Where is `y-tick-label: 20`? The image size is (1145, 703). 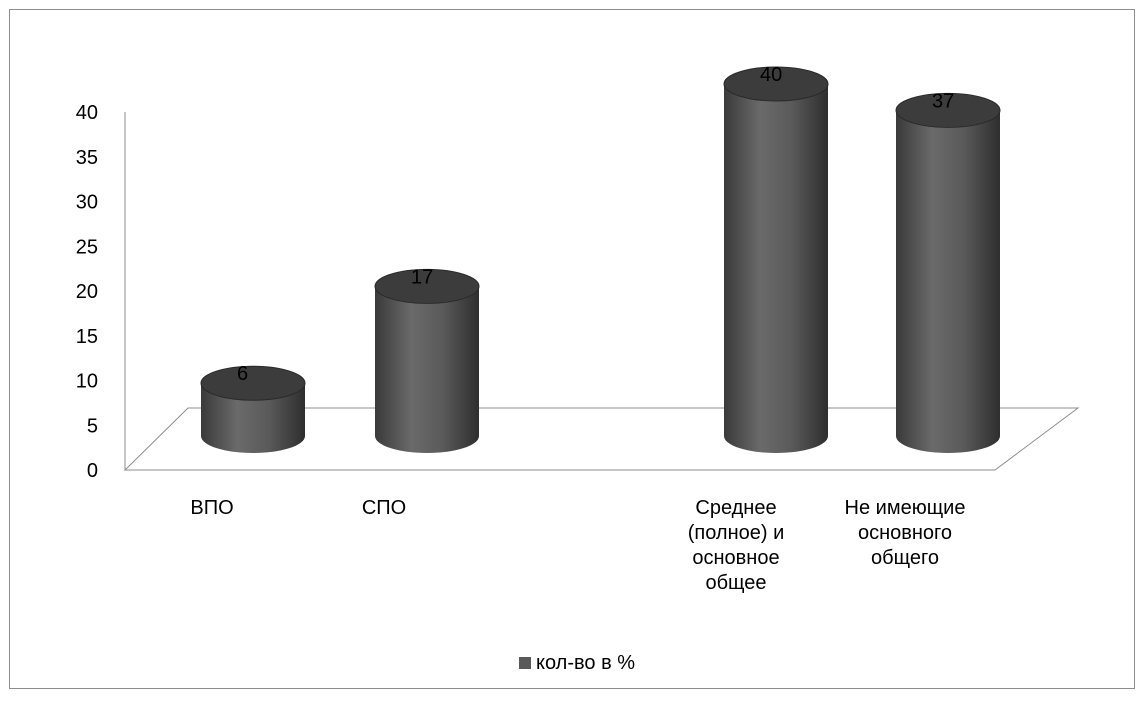 y-tick-label: 20 is located at coordinates (87, 292).